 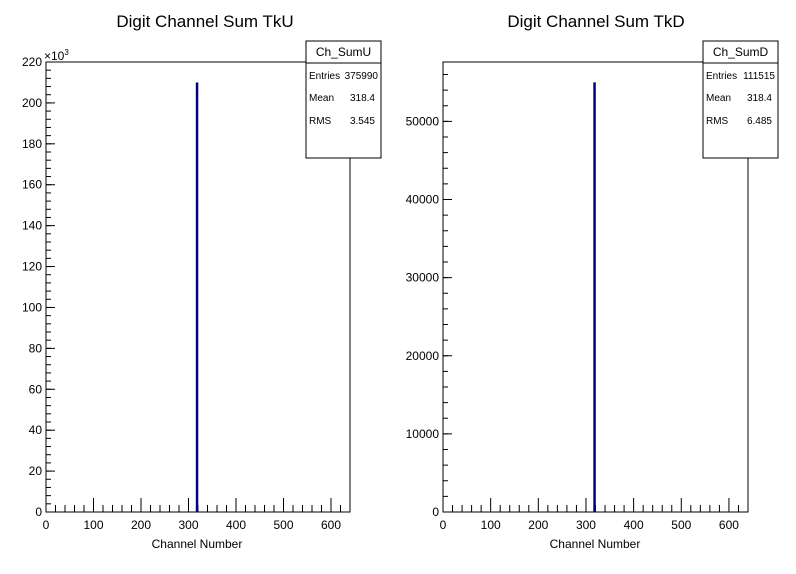 I want to click on right-x-tick-label: 600, so click(x=729, y=525).